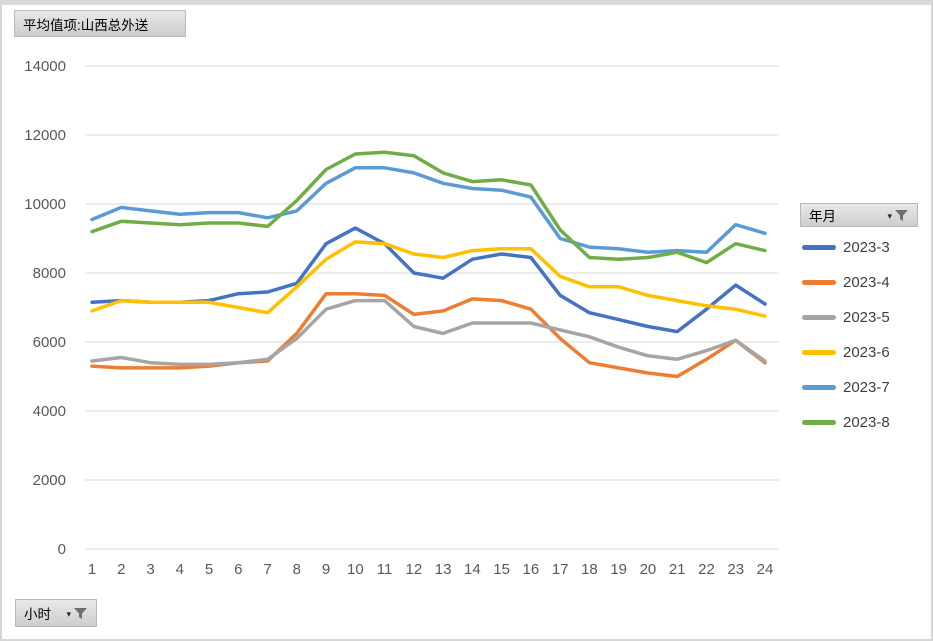 The height and width of the screenshot is (641, 933). What do you see at coordinates (355, 569) in the screenshot?
I see `x-tick-label: 10` at bounding box center [355, 569].